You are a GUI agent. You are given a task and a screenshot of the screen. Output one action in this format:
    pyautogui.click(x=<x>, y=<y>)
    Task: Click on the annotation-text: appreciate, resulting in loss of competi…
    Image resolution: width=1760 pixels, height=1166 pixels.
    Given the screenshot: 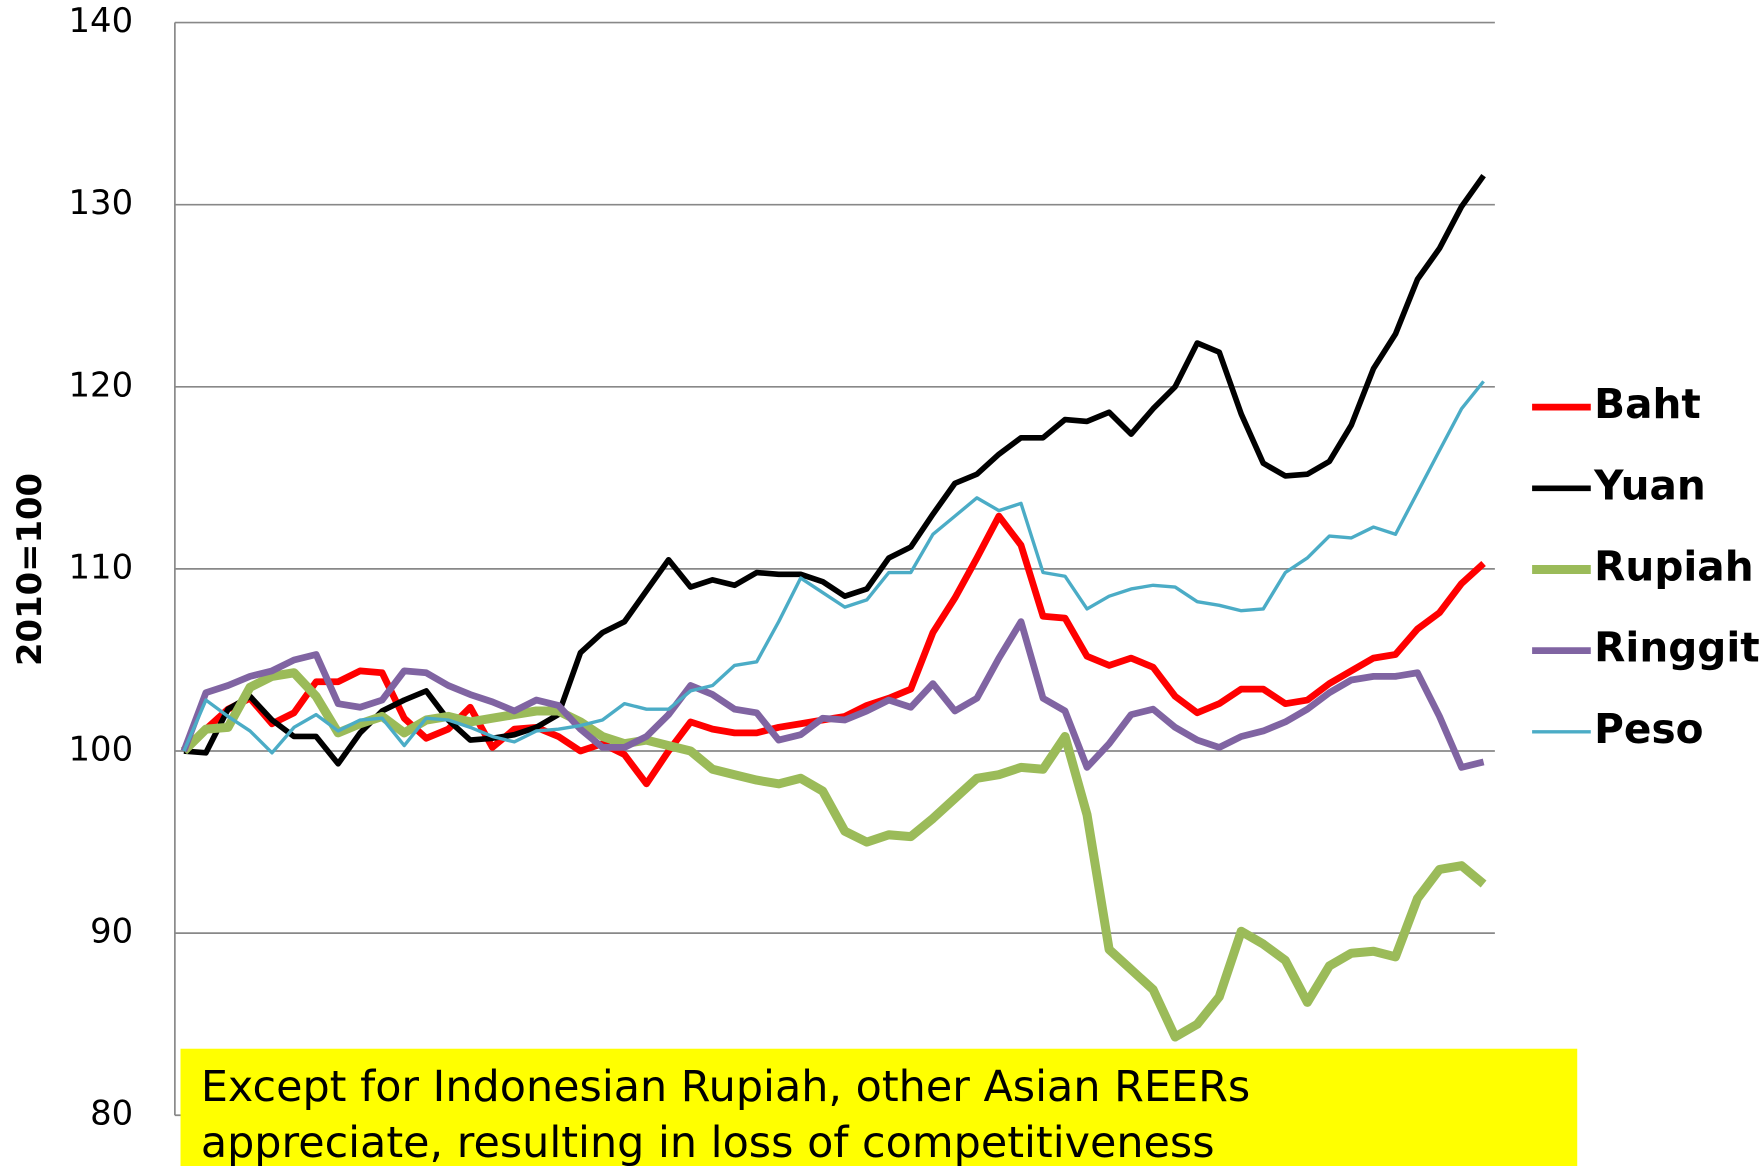 What is the action you would take?
    pyautogui.click(x=708, y=1142)
    